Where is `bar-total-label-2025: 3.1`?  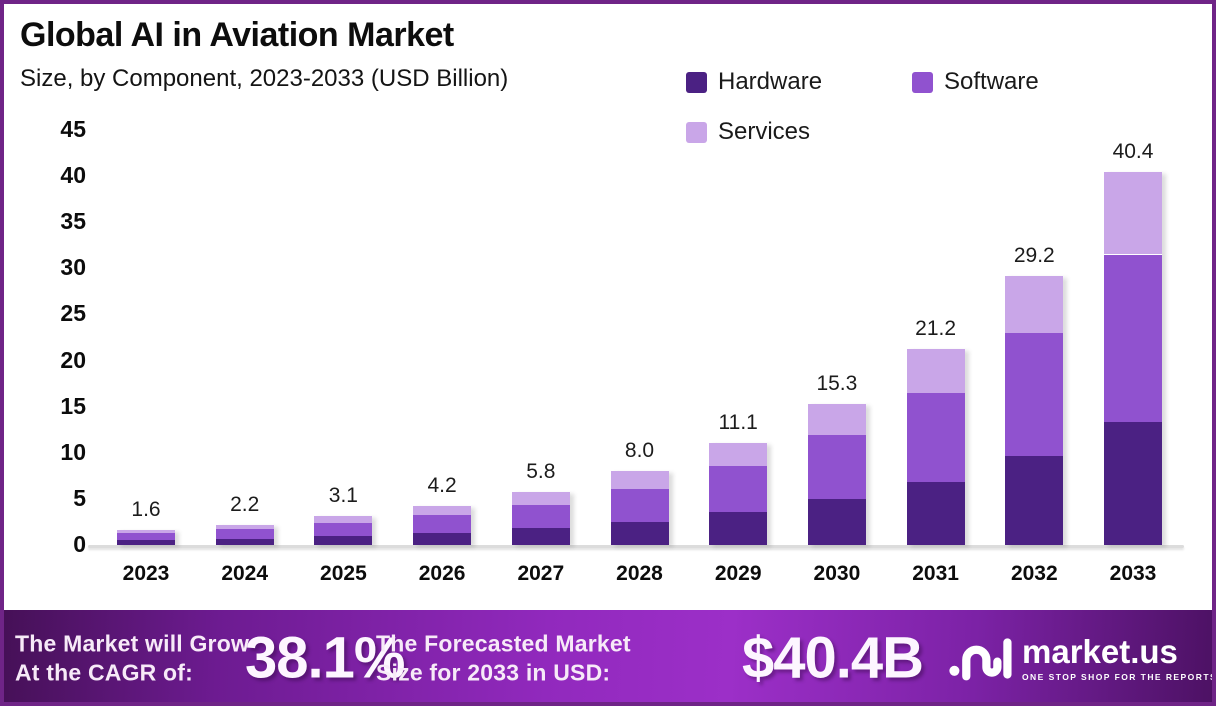 bar-total-label-2025: 3.1 is located at coordinates (343, 496).